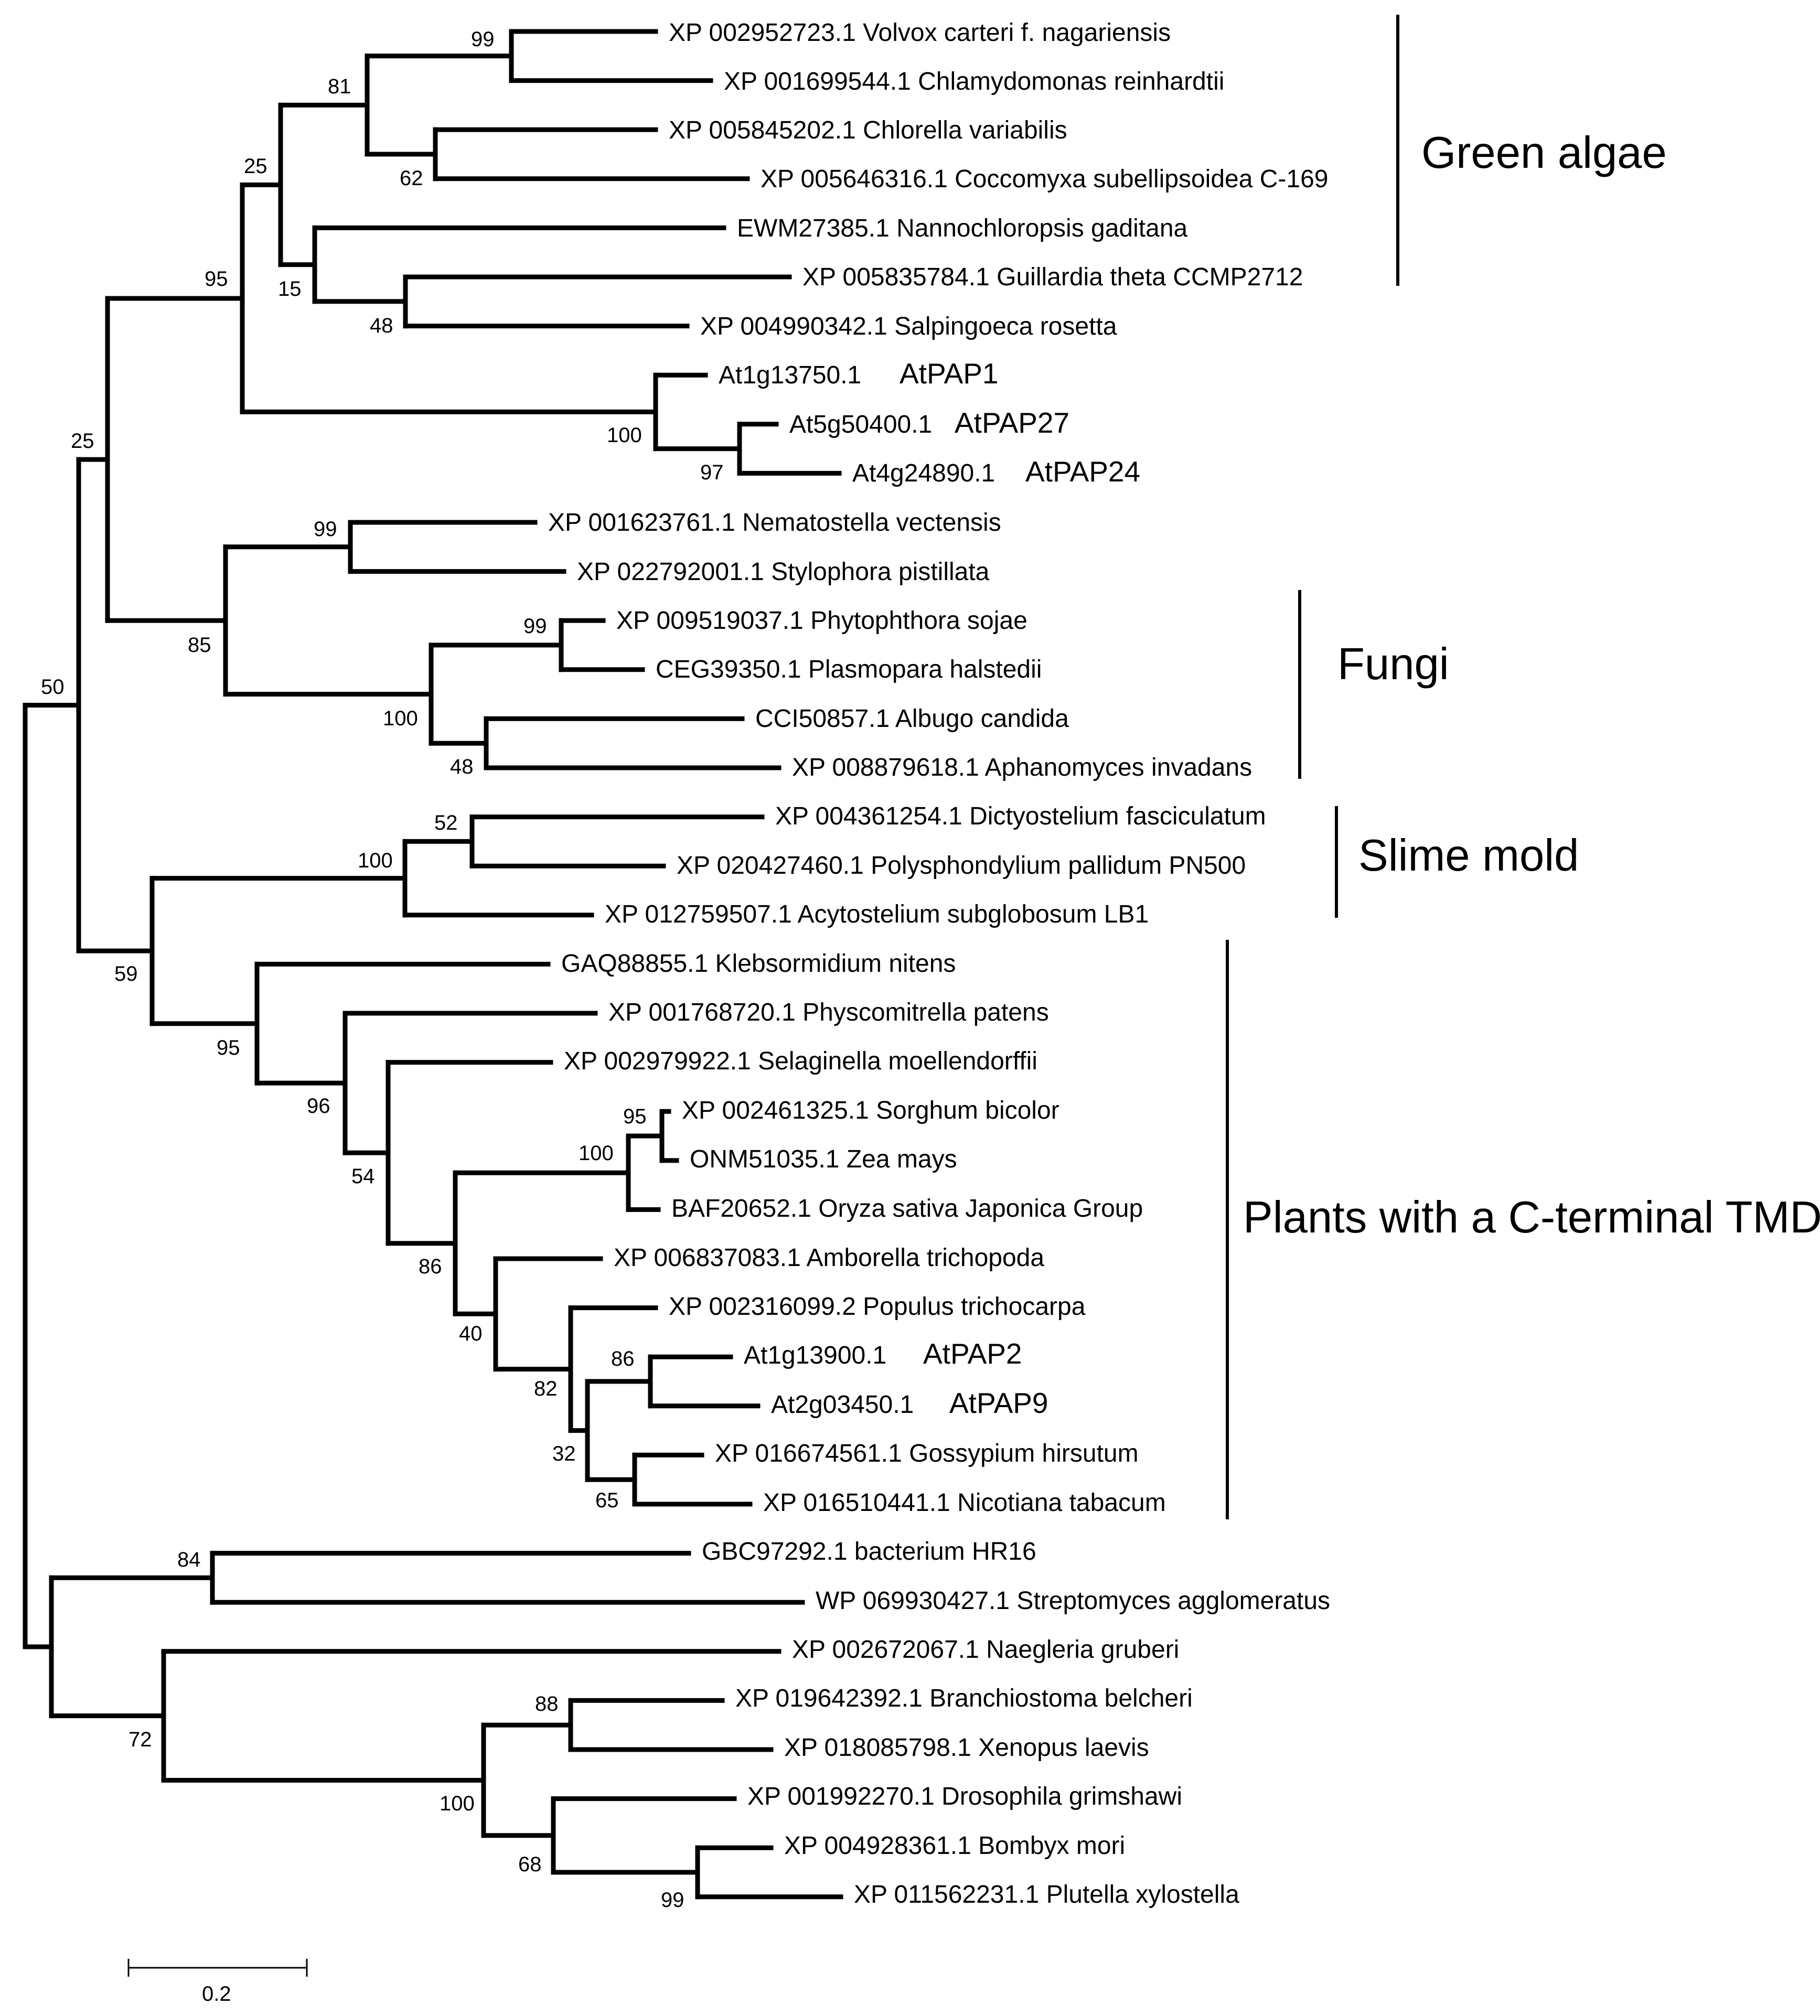  What do you see at coordinates (842, 1405) in the screenshot?
I see `tip-label: At2g03450.1` at bounding box center [842, 1405].